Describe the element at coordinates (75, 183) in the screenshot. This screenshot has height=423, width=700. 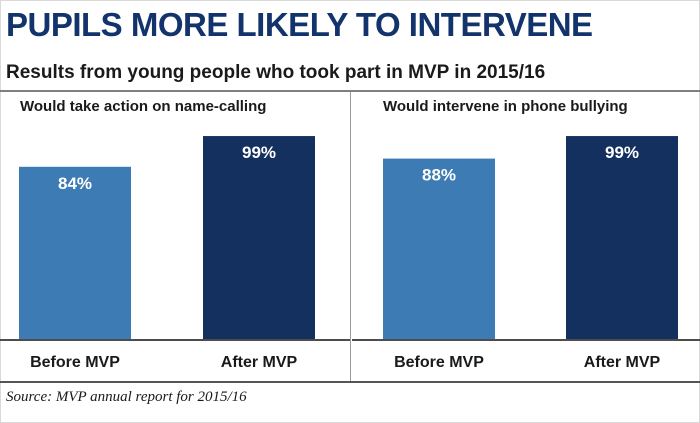
I see `bar-value-label: 84%` at that location.